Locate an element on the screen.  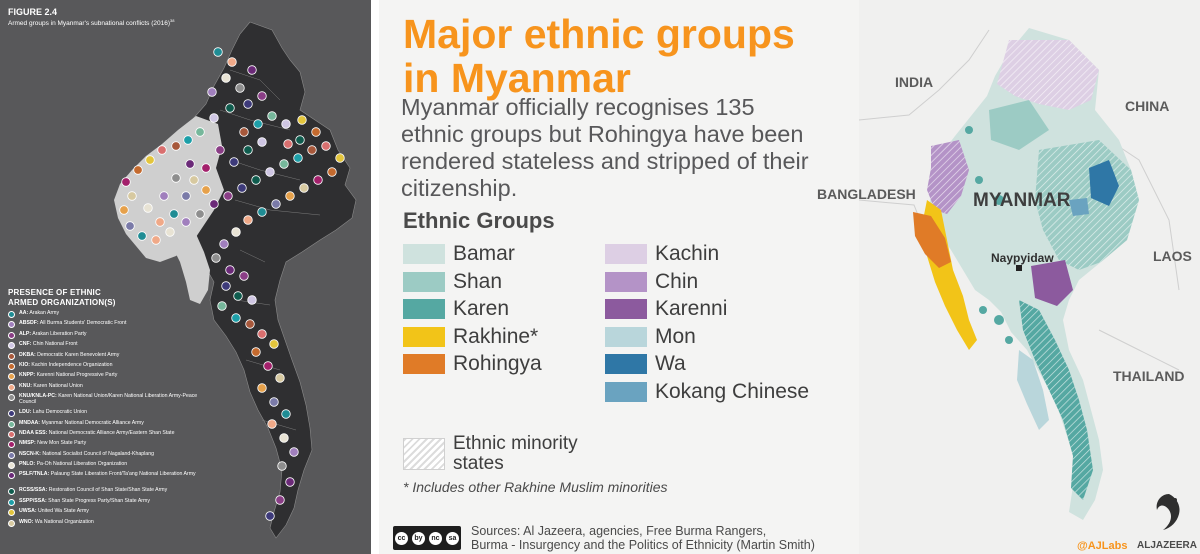
region-kokang is located at coordinates (1079, 207).